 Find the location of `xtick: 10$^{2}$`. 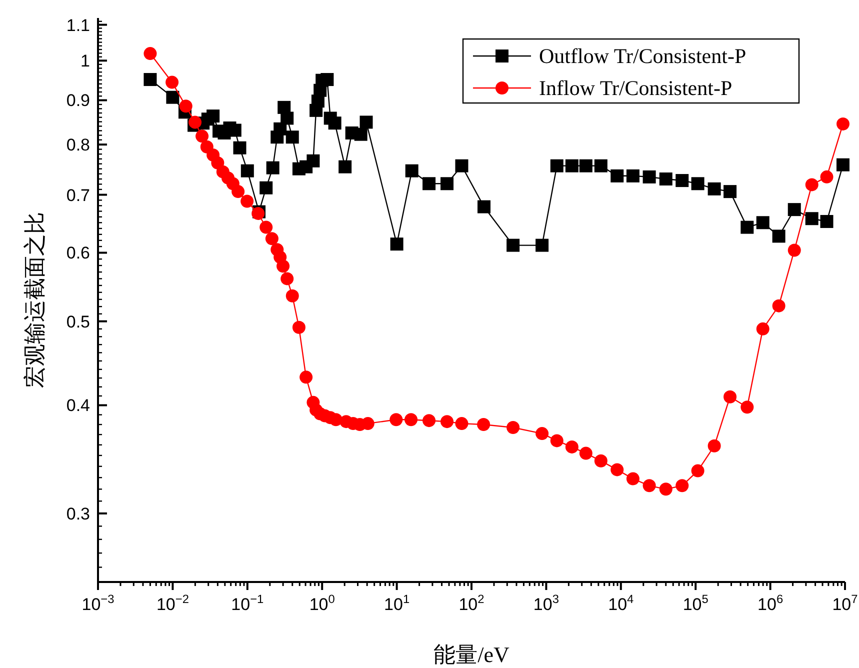

xtick: 10$^{2}$ is located at coordinates (471, 603).